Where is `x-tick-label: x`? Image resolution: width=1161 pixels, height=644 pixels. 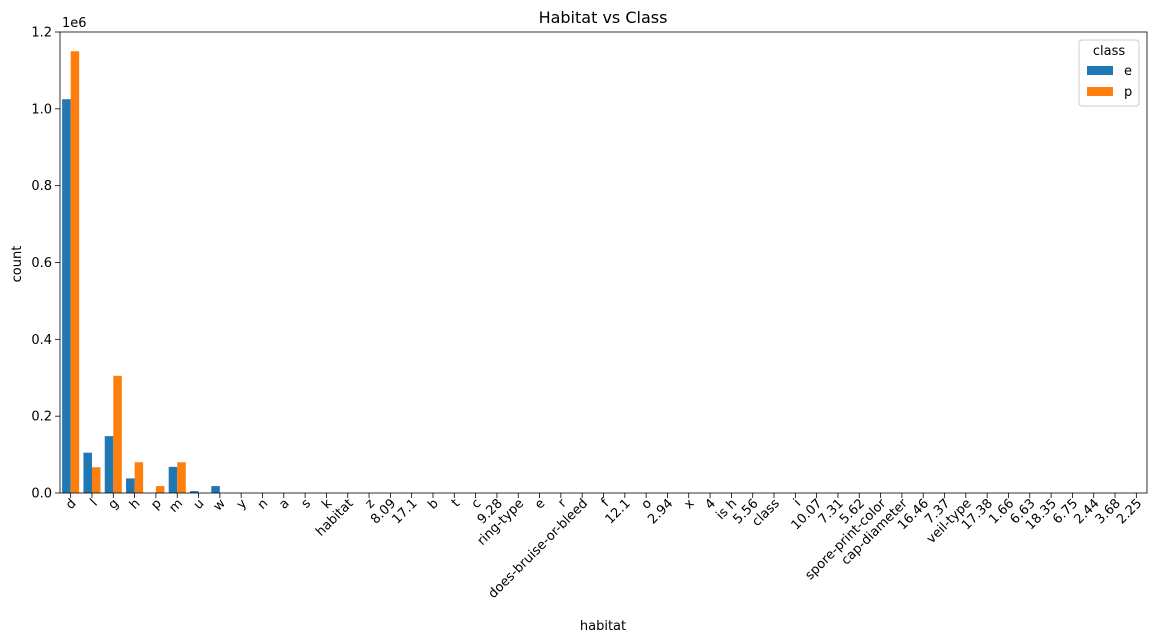 x-tick-label: x is located at coordinates (690, 504).